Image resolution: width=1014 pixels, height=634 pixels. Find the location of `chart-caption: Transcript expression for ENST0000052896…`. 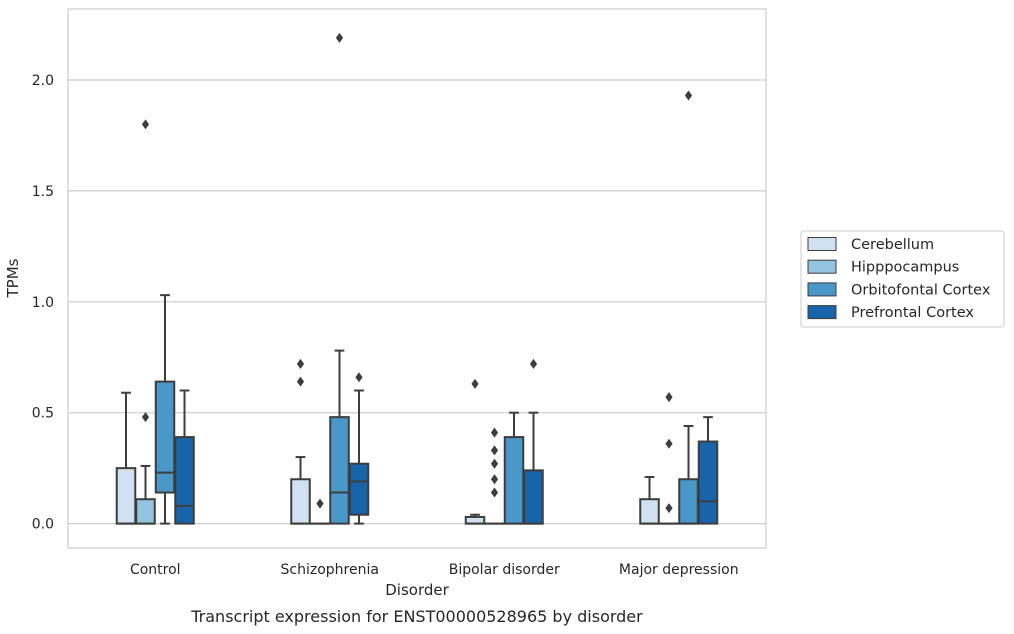

chart-caption: Transcript expression for ENST0000052896… is located at coordinates (416, 616).